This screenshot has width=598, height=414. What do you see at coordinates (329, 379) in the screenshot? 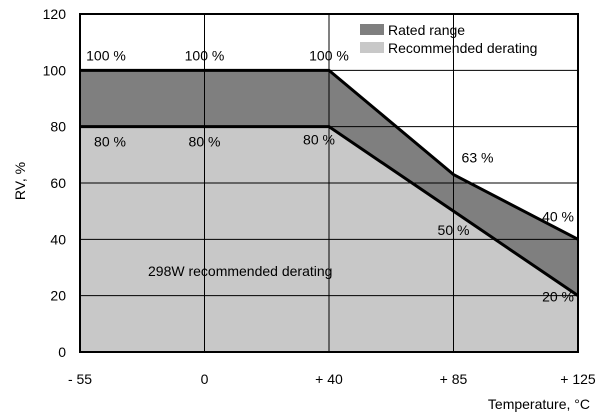
I see `x-tick-label: + 40` at bounding box center [329, 379].